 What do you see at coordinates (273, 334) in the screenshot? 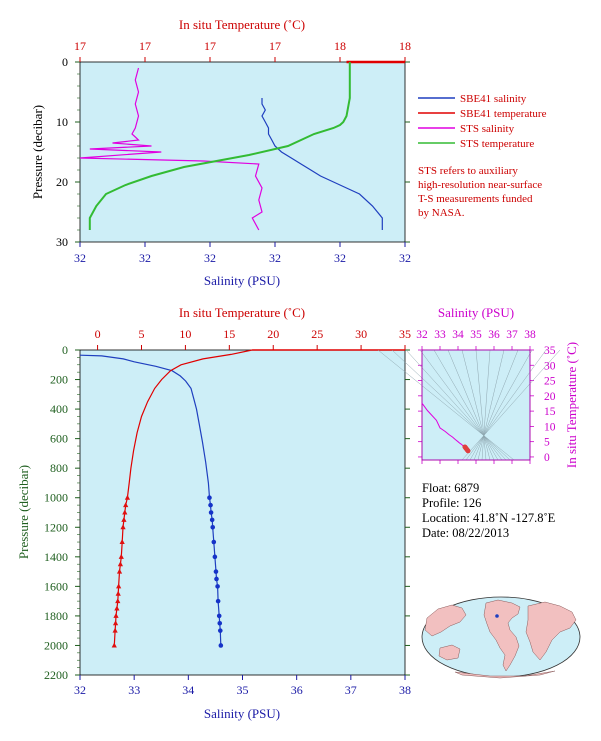
I see `bottom-chart-top-tick-20: 20` at bounding box center [273, 334].